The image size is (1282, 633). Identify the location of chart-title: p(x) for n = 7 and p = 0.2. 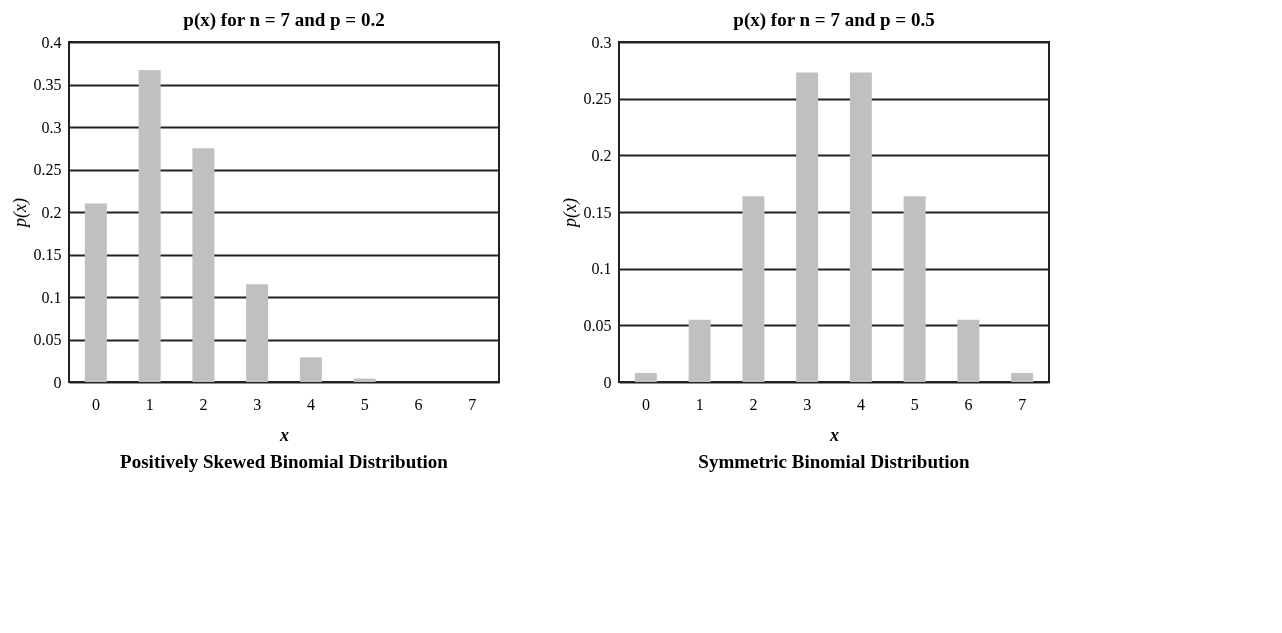
(284, 20).